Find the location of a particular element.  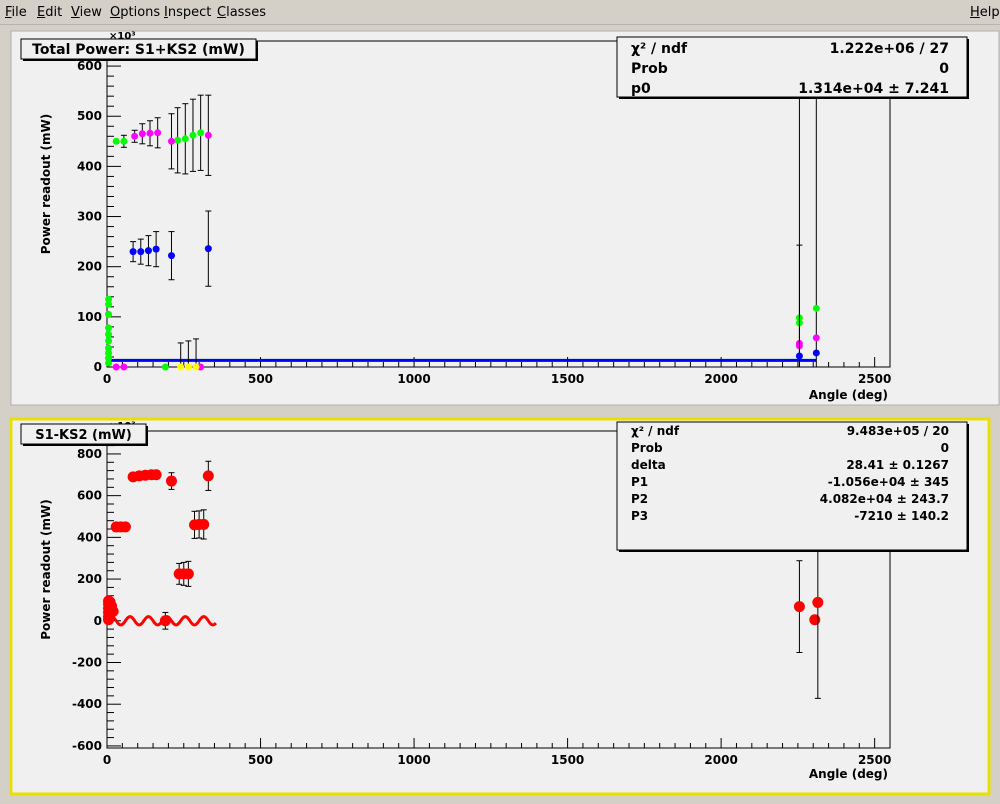

stats-label: delta is located at coordinates (648, 465).